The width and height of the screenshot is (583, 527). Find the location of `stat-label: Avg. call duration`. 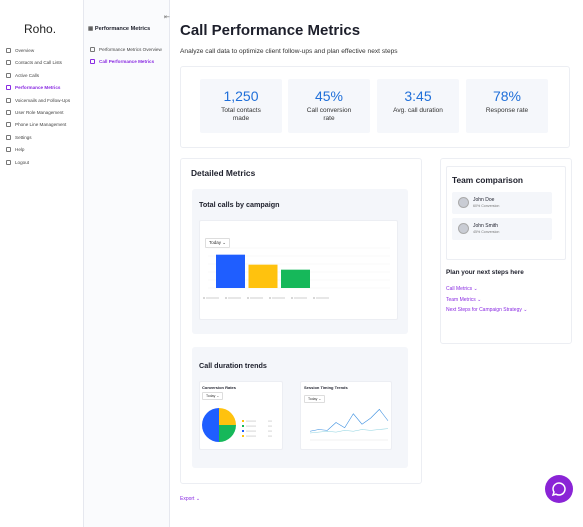

stat-label: Avg. call duration is located at coordinates (418, 110).